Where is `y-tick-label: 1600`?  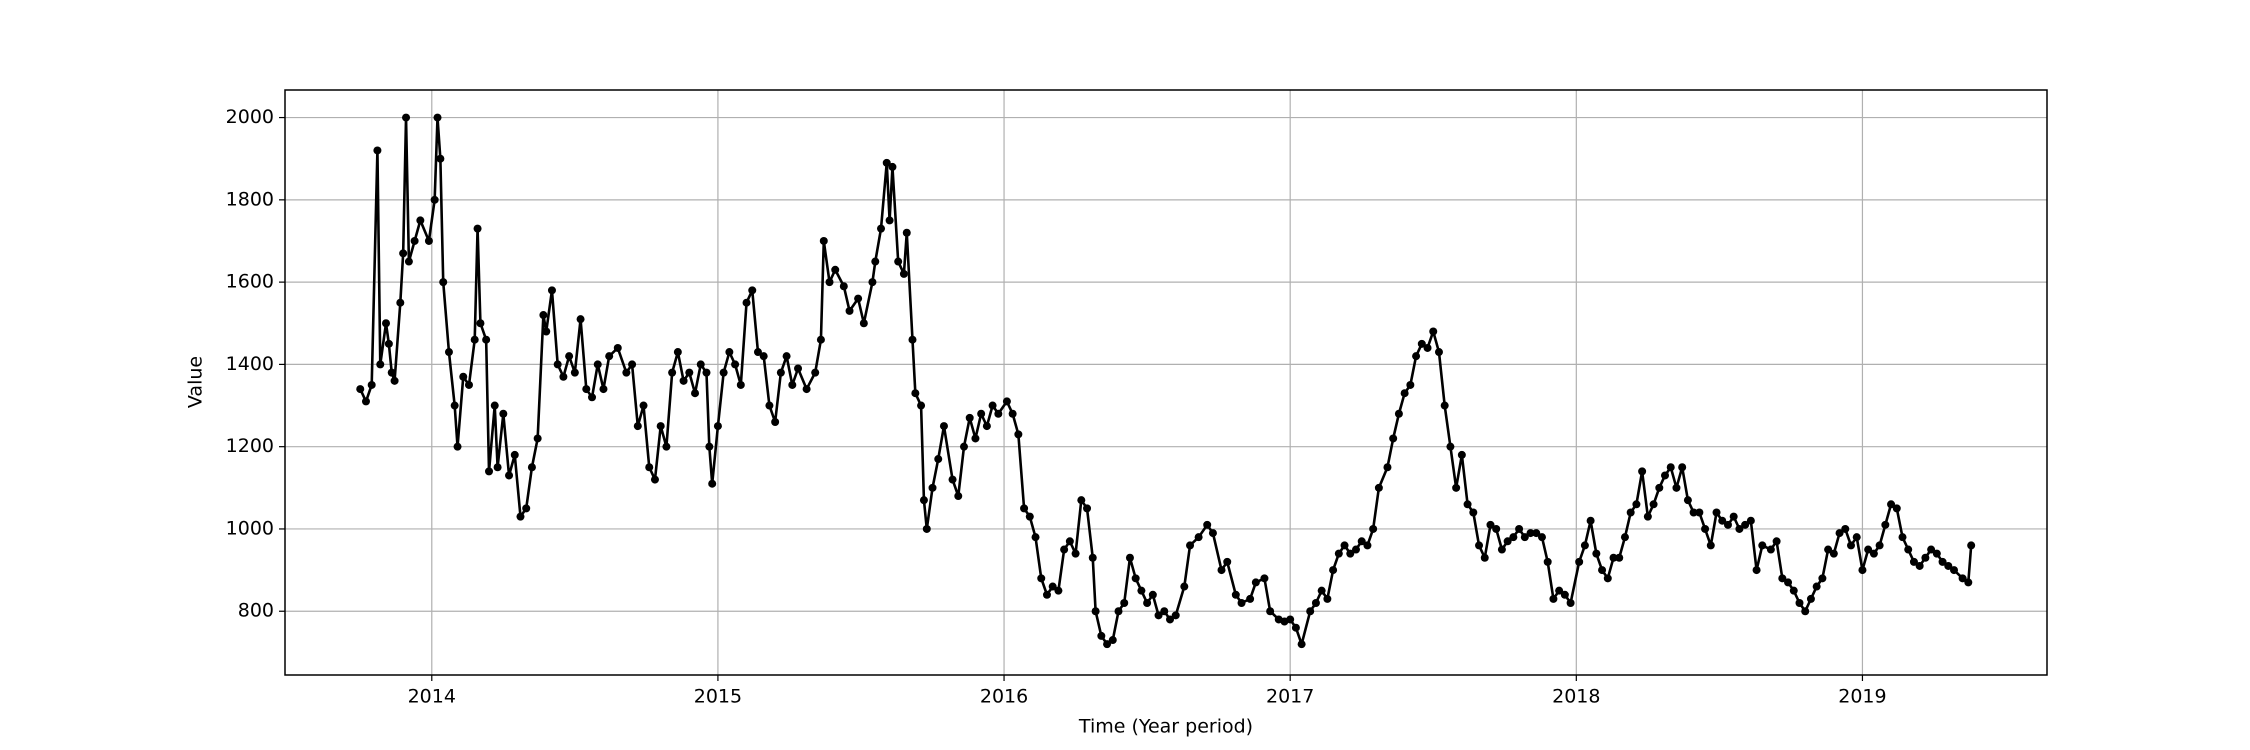 y-tick-label: 1600 is located at coordinates (250, 282).